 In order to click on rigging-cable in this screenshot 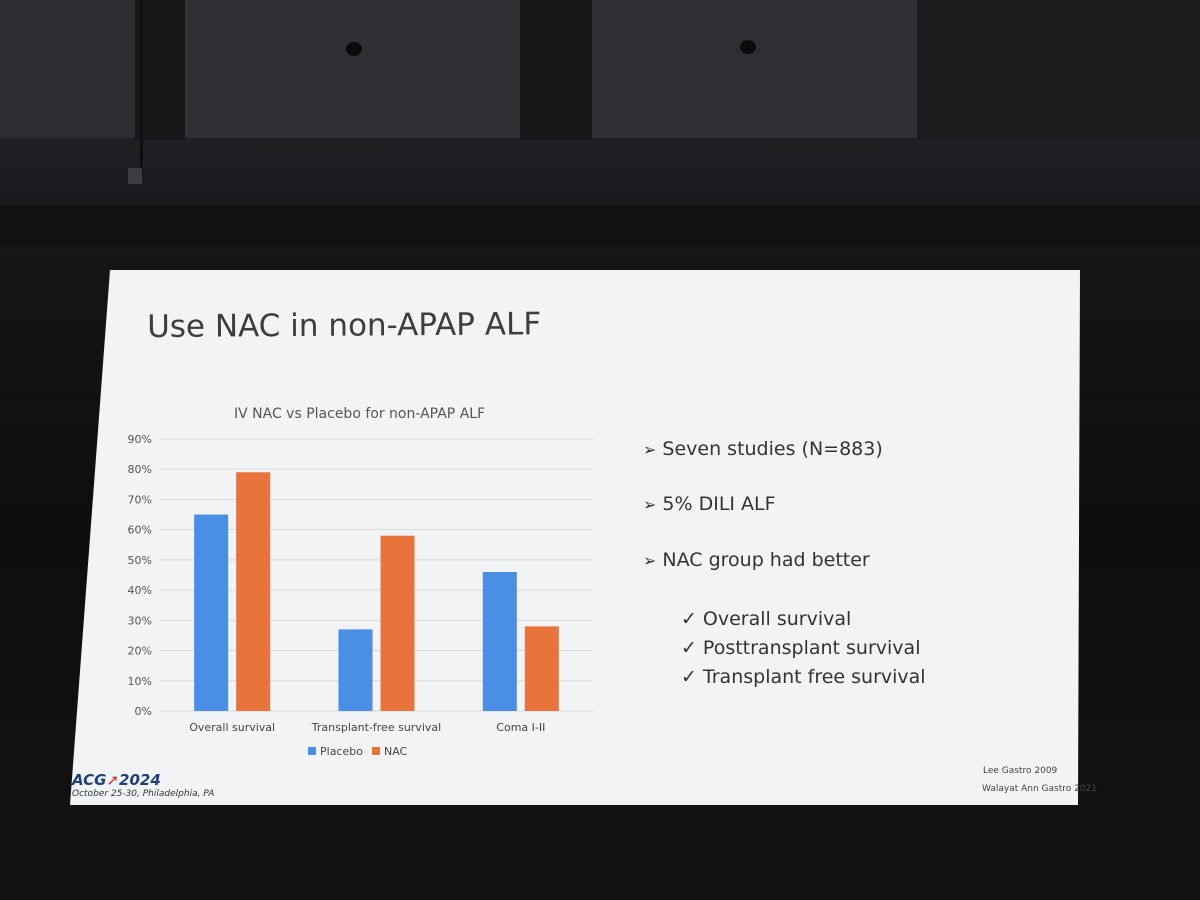, I will do `click(141, 87)`.